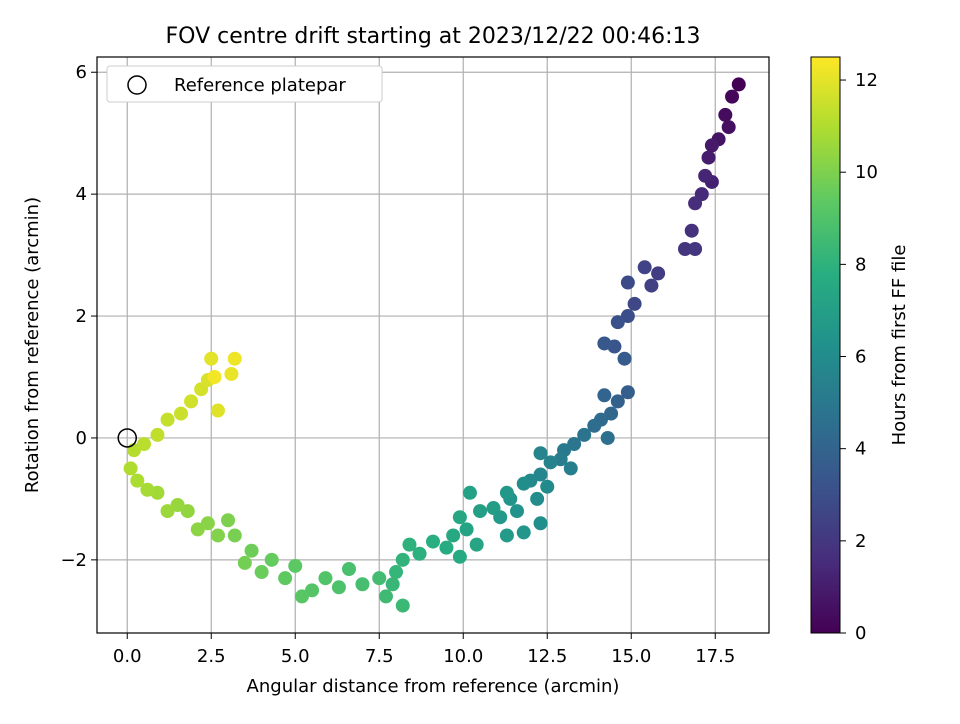 Image resolution: width=960 pixels, height=724 pixels. What do you see at coordinates (81, 72) in the screenshot?
I see `y-tick-label: 6` at bounding box center [81, 72].